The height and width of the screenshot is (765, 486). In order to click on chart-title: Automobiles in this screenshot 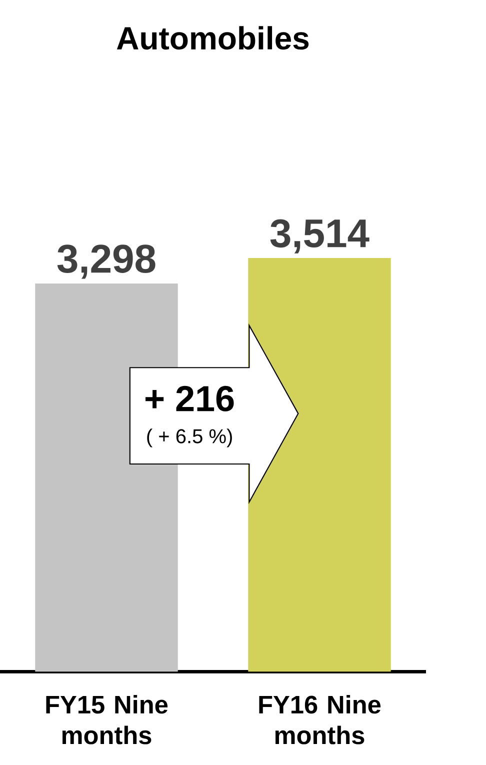, I will do `click(212, 38)`.